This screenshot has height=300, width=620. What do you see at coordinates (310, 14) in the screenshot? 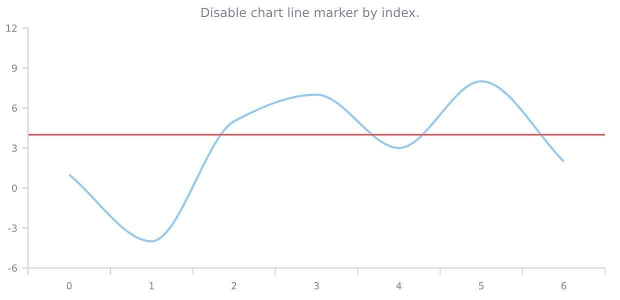
I see `chart-title: Disable chart line marker by index.` at bounding box center [310, 14].